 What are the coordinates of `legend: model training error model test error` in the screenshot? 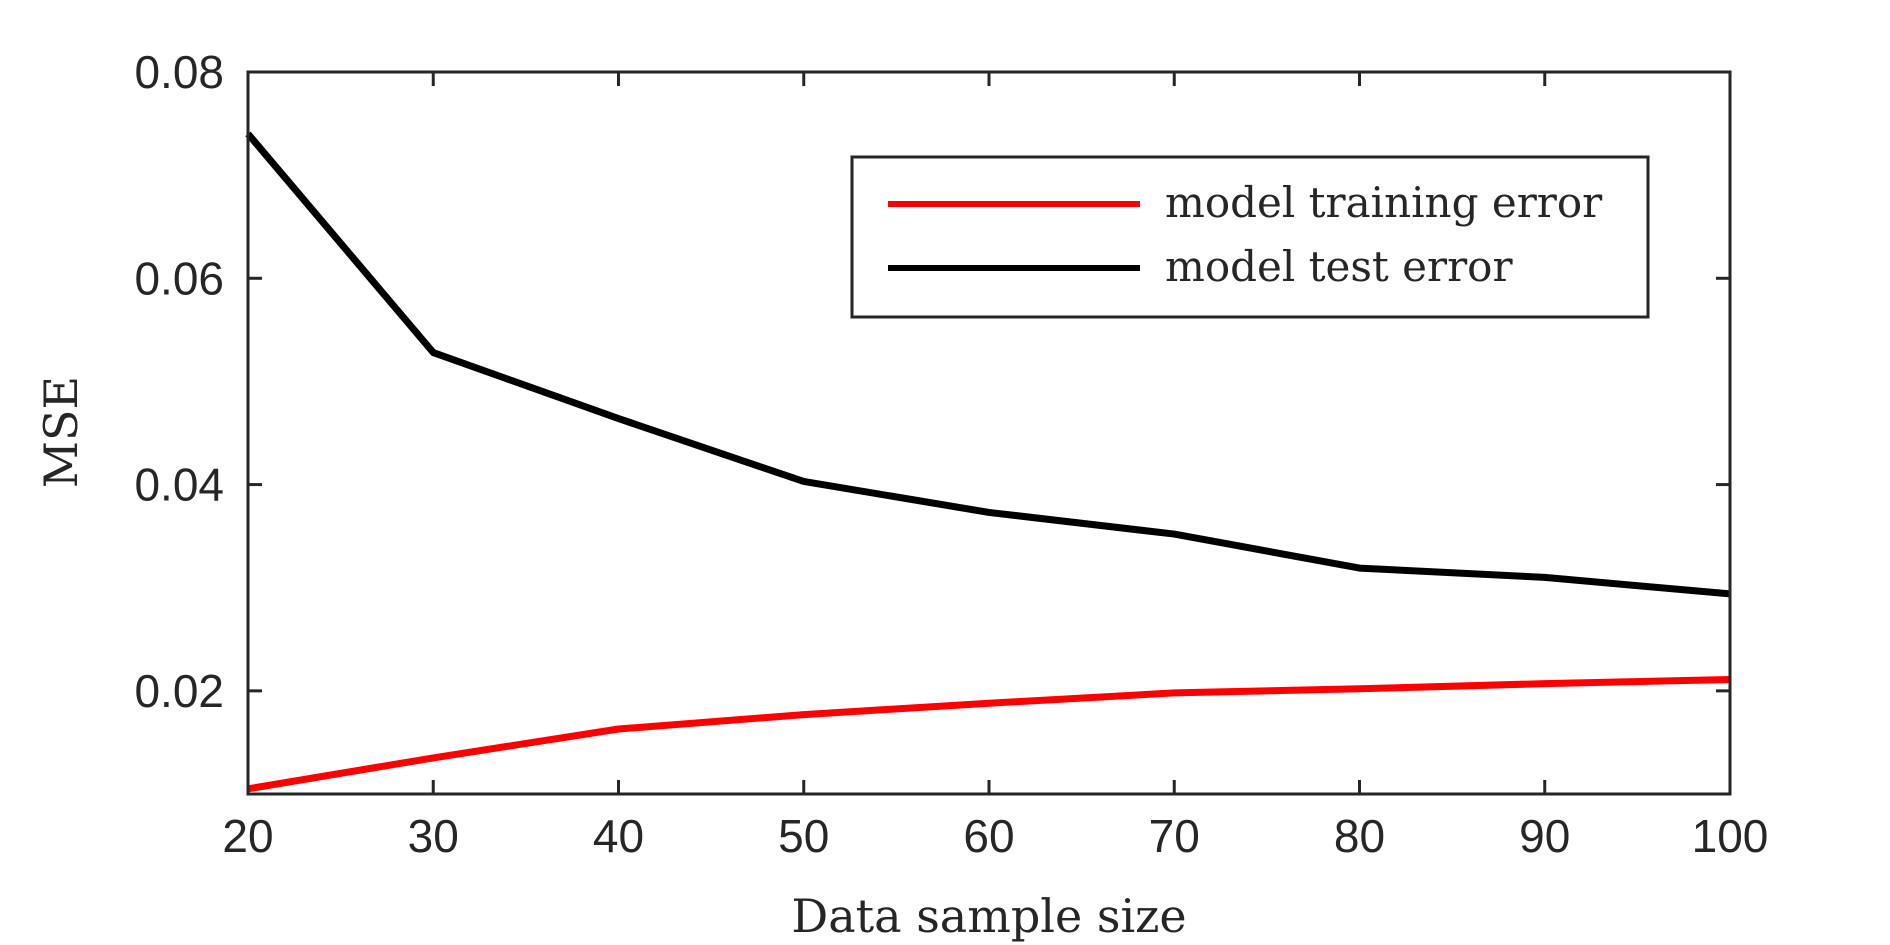 It's located at (1250, 237).